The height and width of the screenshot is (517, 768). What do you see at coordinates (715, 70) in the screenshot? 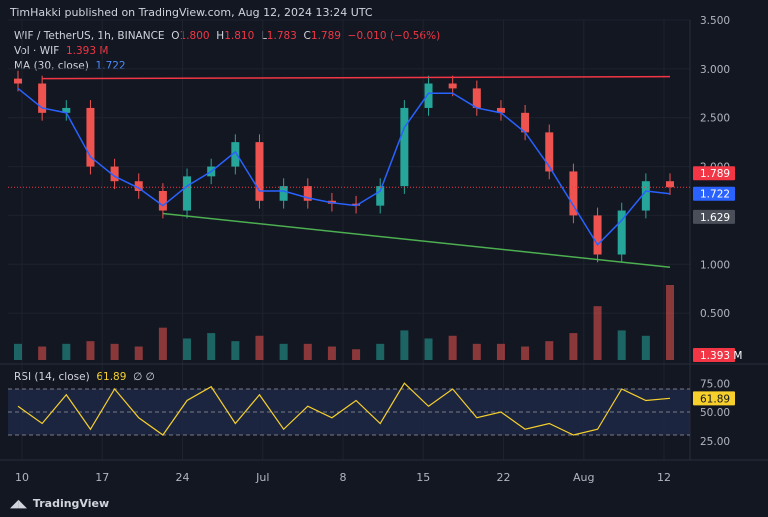
I see `y-tick-label: 3.000` at bounding box center [715, 70].